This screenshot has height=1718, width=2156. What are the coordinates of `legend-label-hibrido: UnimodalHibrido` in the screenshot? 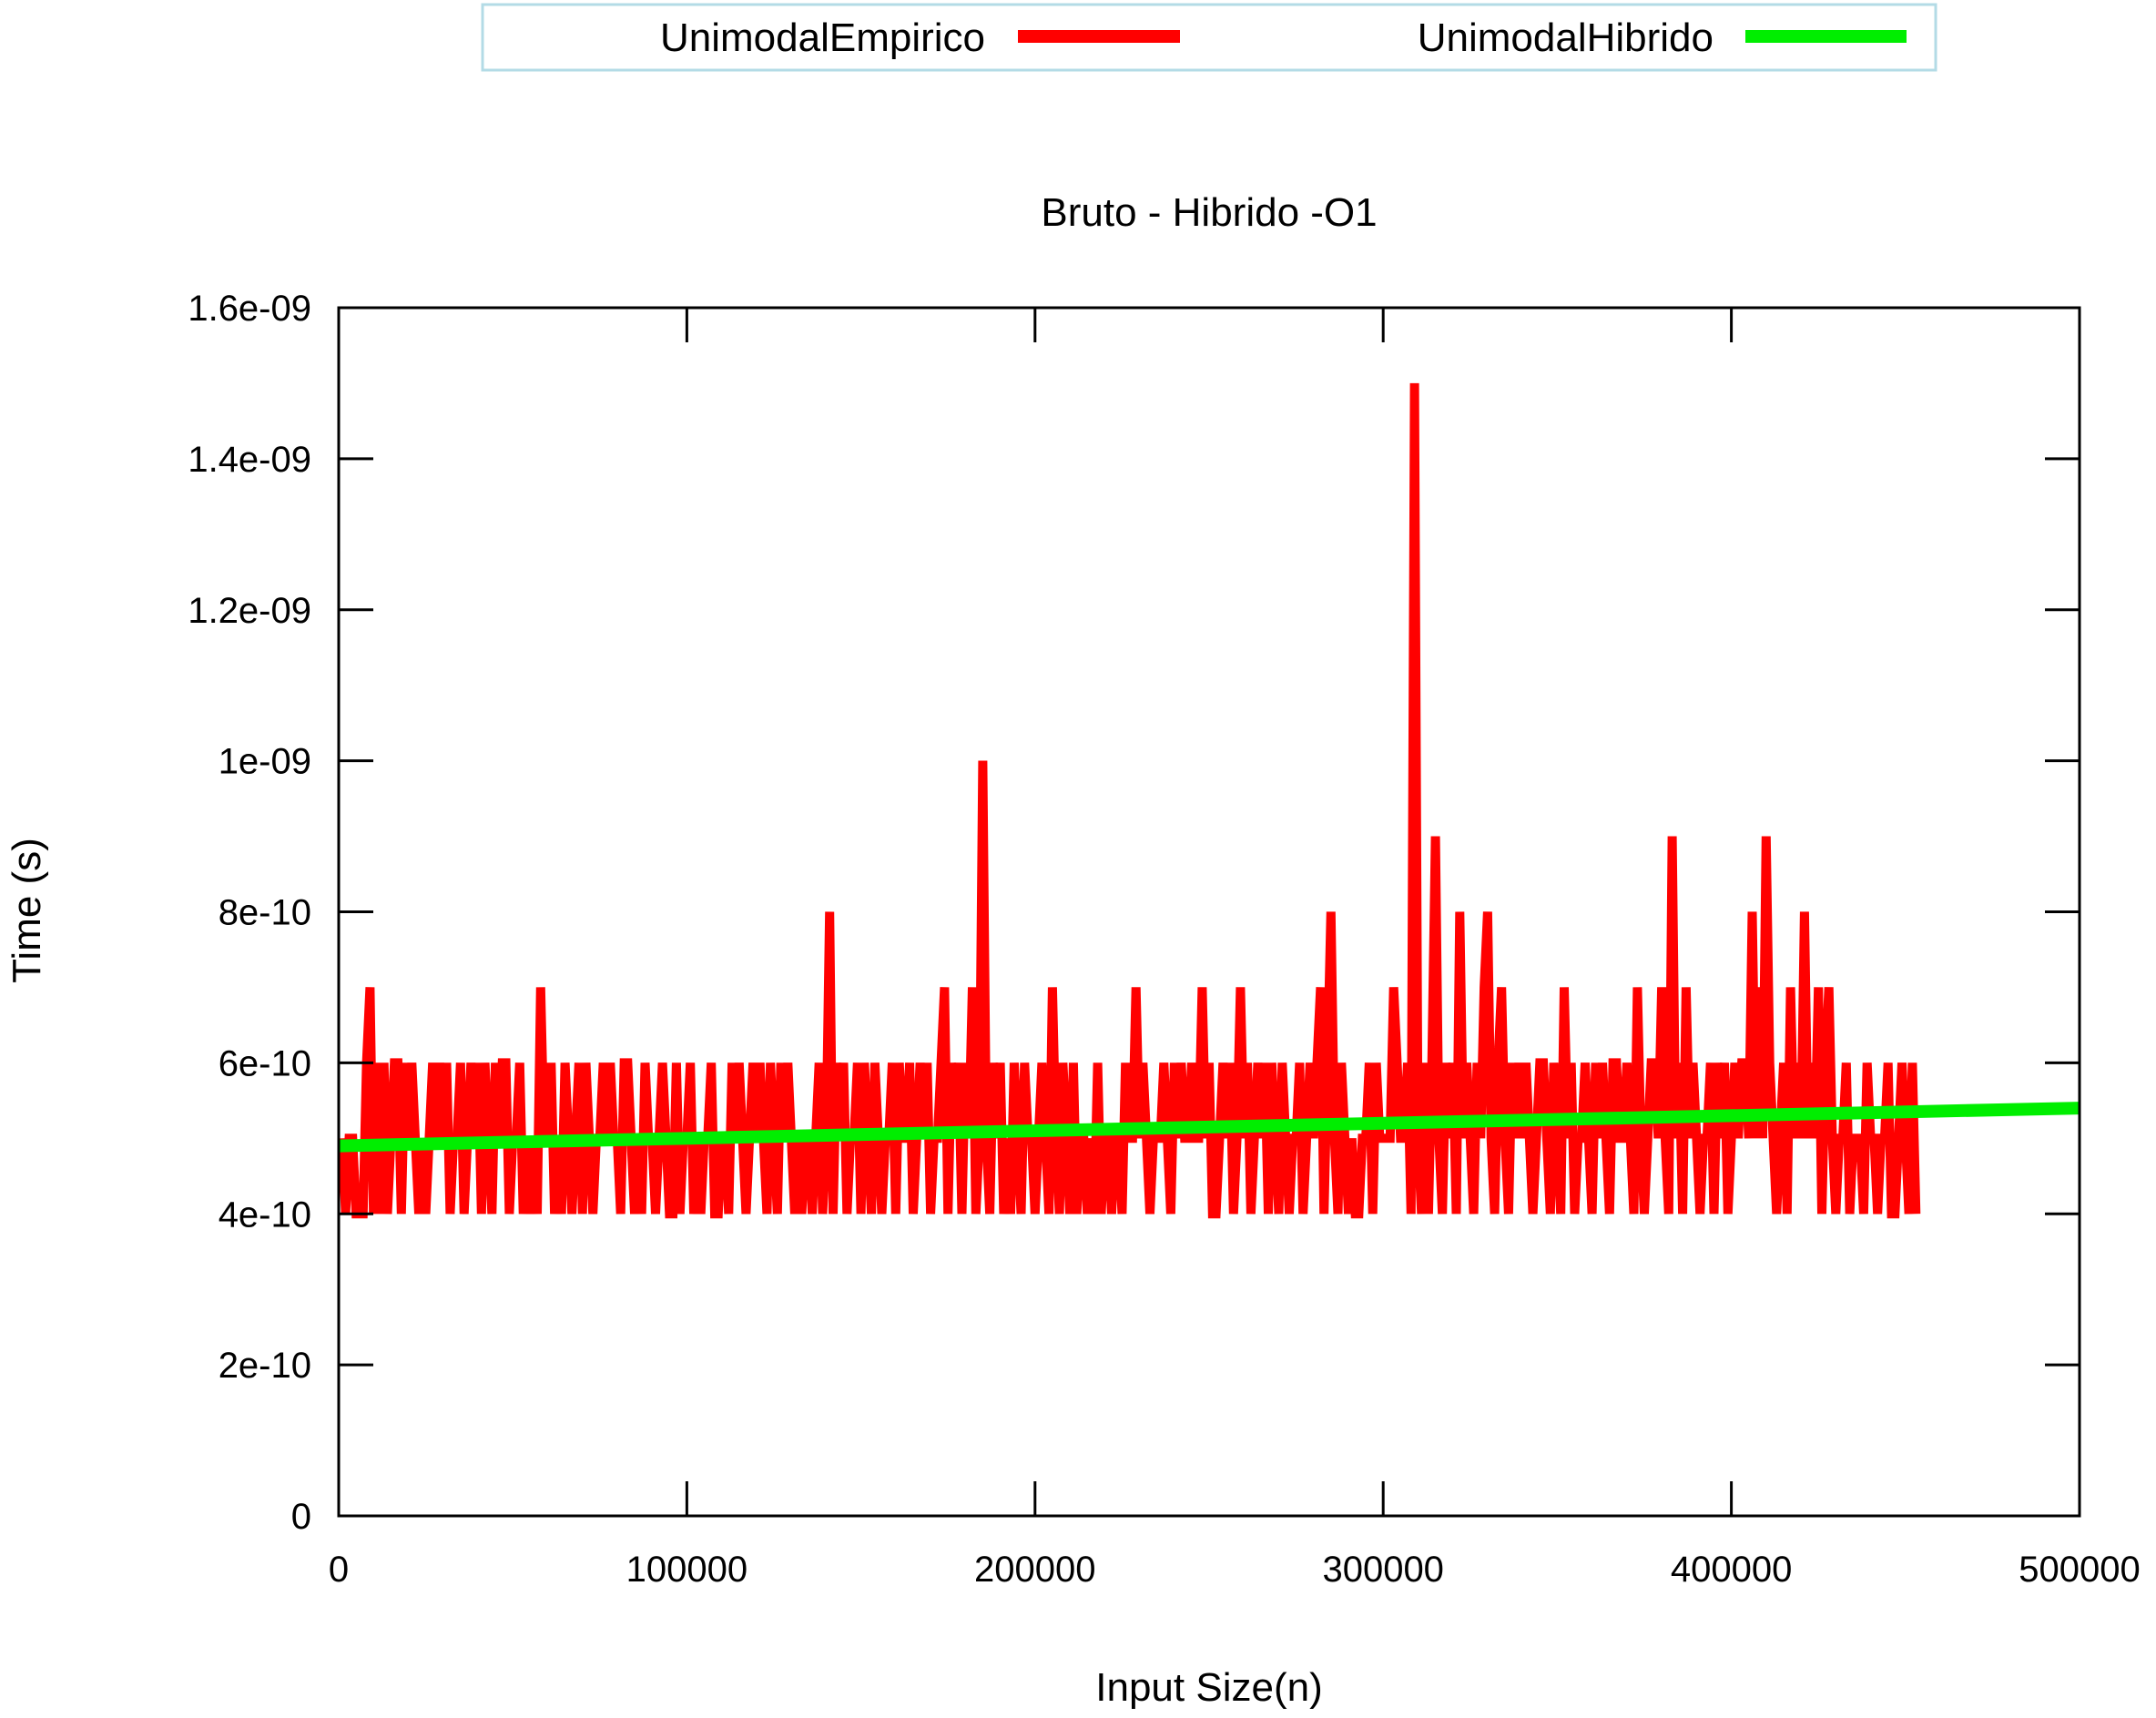 It's located at (1566, 37).